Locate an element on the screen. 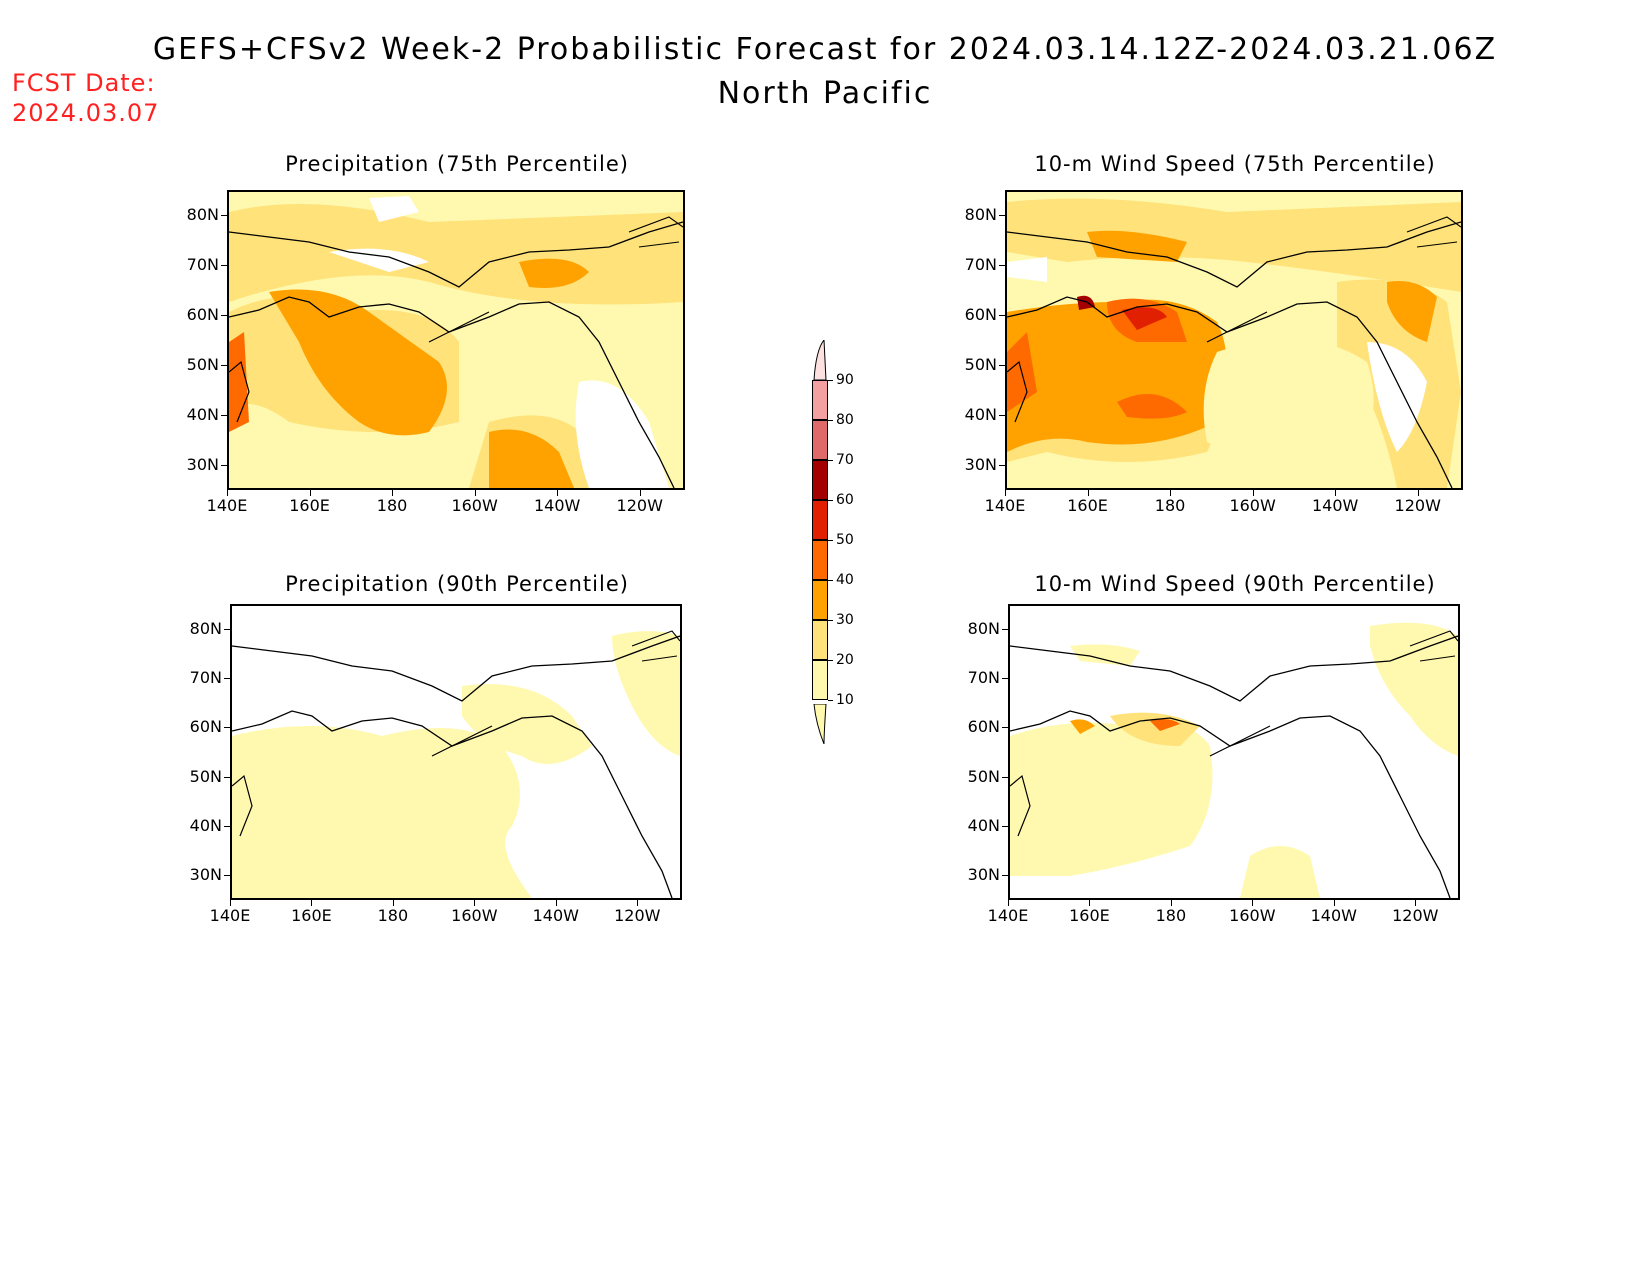 This screenshot has height=1275, width=1650. colorbar-level-label: 40 is located at coordinates (845, 580).